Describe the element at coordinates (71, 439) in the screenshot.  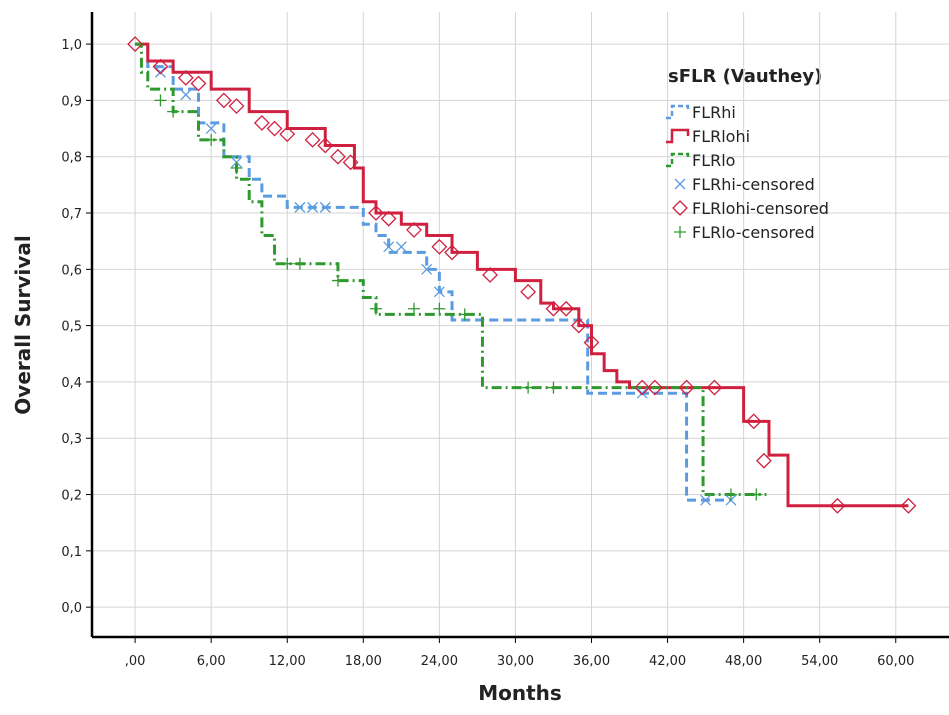
I see `y-tick-label: 0,3` at that location.